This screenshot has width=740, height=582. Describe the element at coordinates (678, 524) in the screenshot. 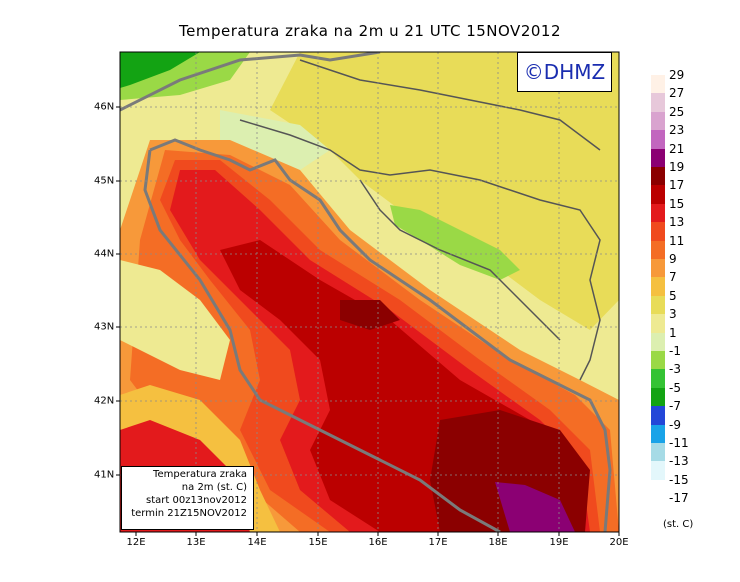

I see `legend-unit: (st. C)` at that location.